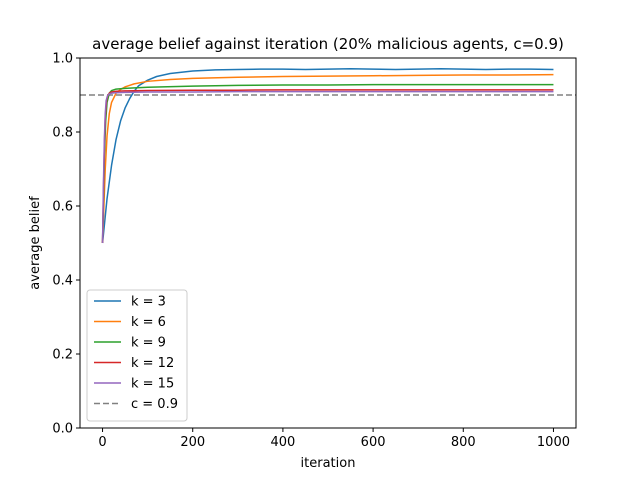 This screenshot has height=480, width=640. What do you see at coordinates (154, 404) in the screenshot?
I see `legend-entry-label: c = 0.9` at bounding box center [154, 404].